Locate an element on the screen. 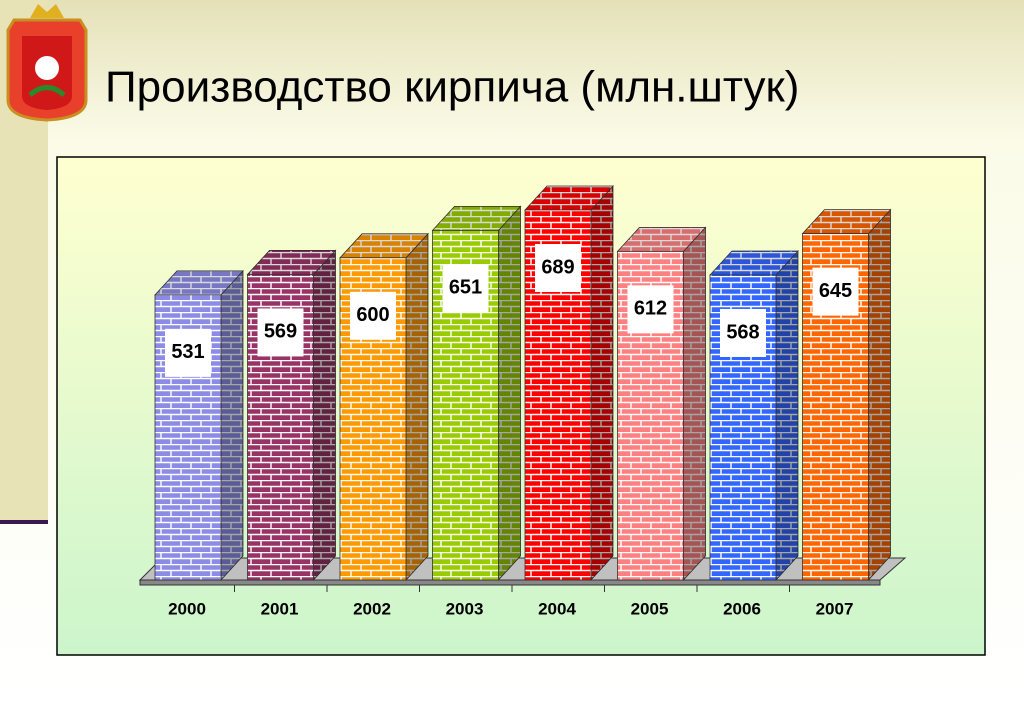 The image size is (1024, 702). chart-title: Производство кирпича (млн.штук) is located at coordinates (452, 87).